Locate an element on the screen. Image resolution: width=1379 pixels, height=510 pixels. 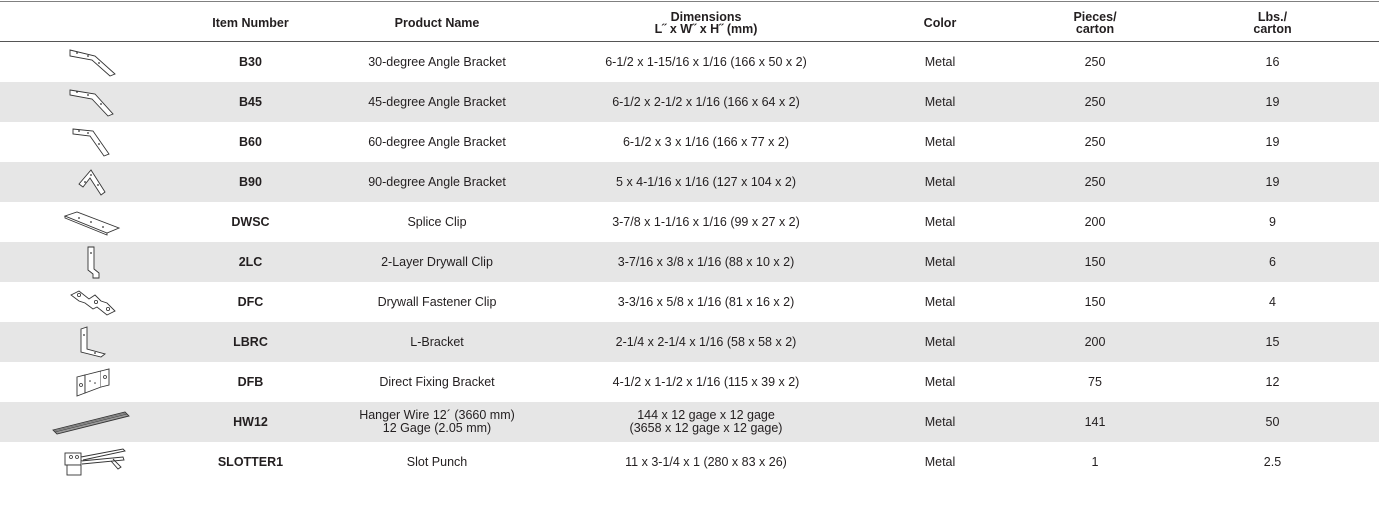
dimensions: 6-1/2 x 3 x 1/16 (166 x 77 x 2) is located at coordinates (706, 142).